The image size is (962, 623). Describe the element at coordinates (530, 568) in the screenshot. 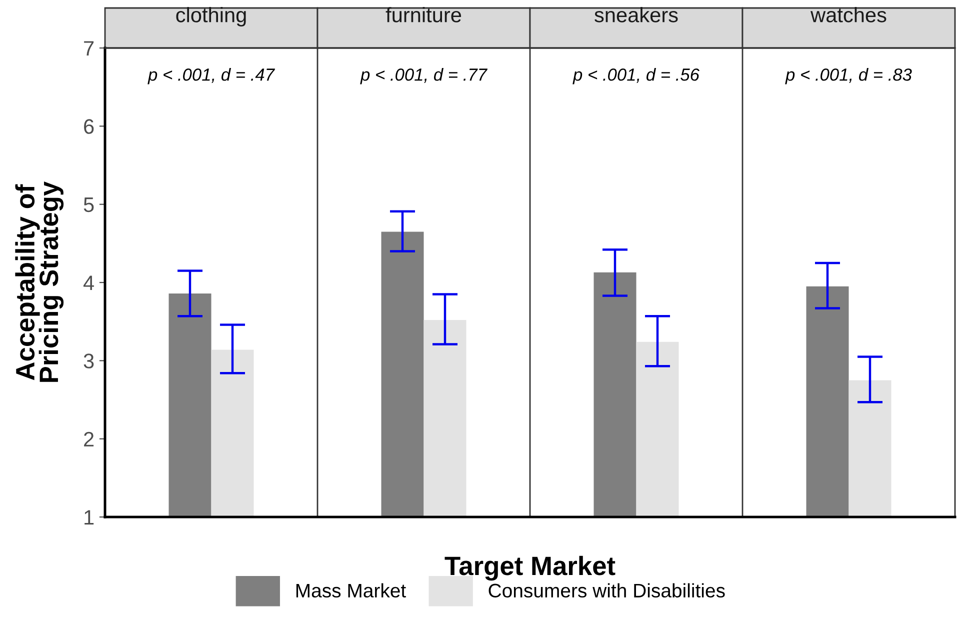

I see `x-axis-title: Target Market` at that location.